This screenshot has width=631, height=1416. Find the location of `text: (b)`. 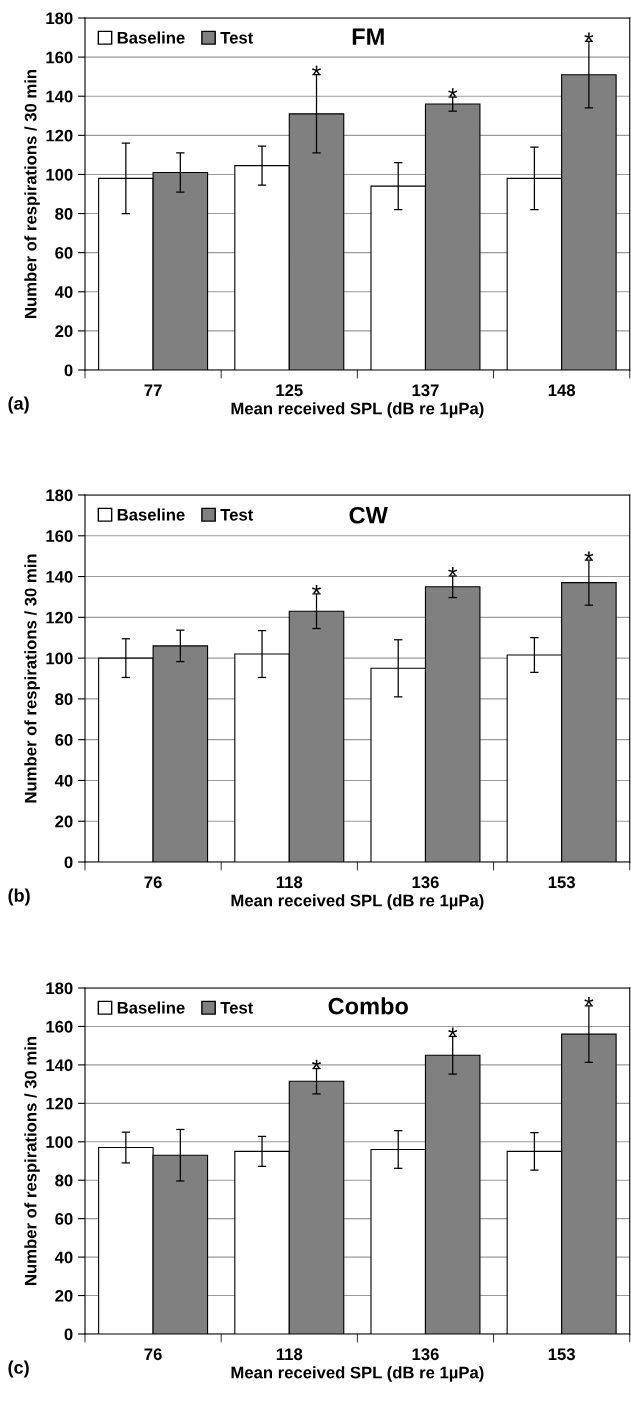

text: (b) is located at coordinates (19, 897).